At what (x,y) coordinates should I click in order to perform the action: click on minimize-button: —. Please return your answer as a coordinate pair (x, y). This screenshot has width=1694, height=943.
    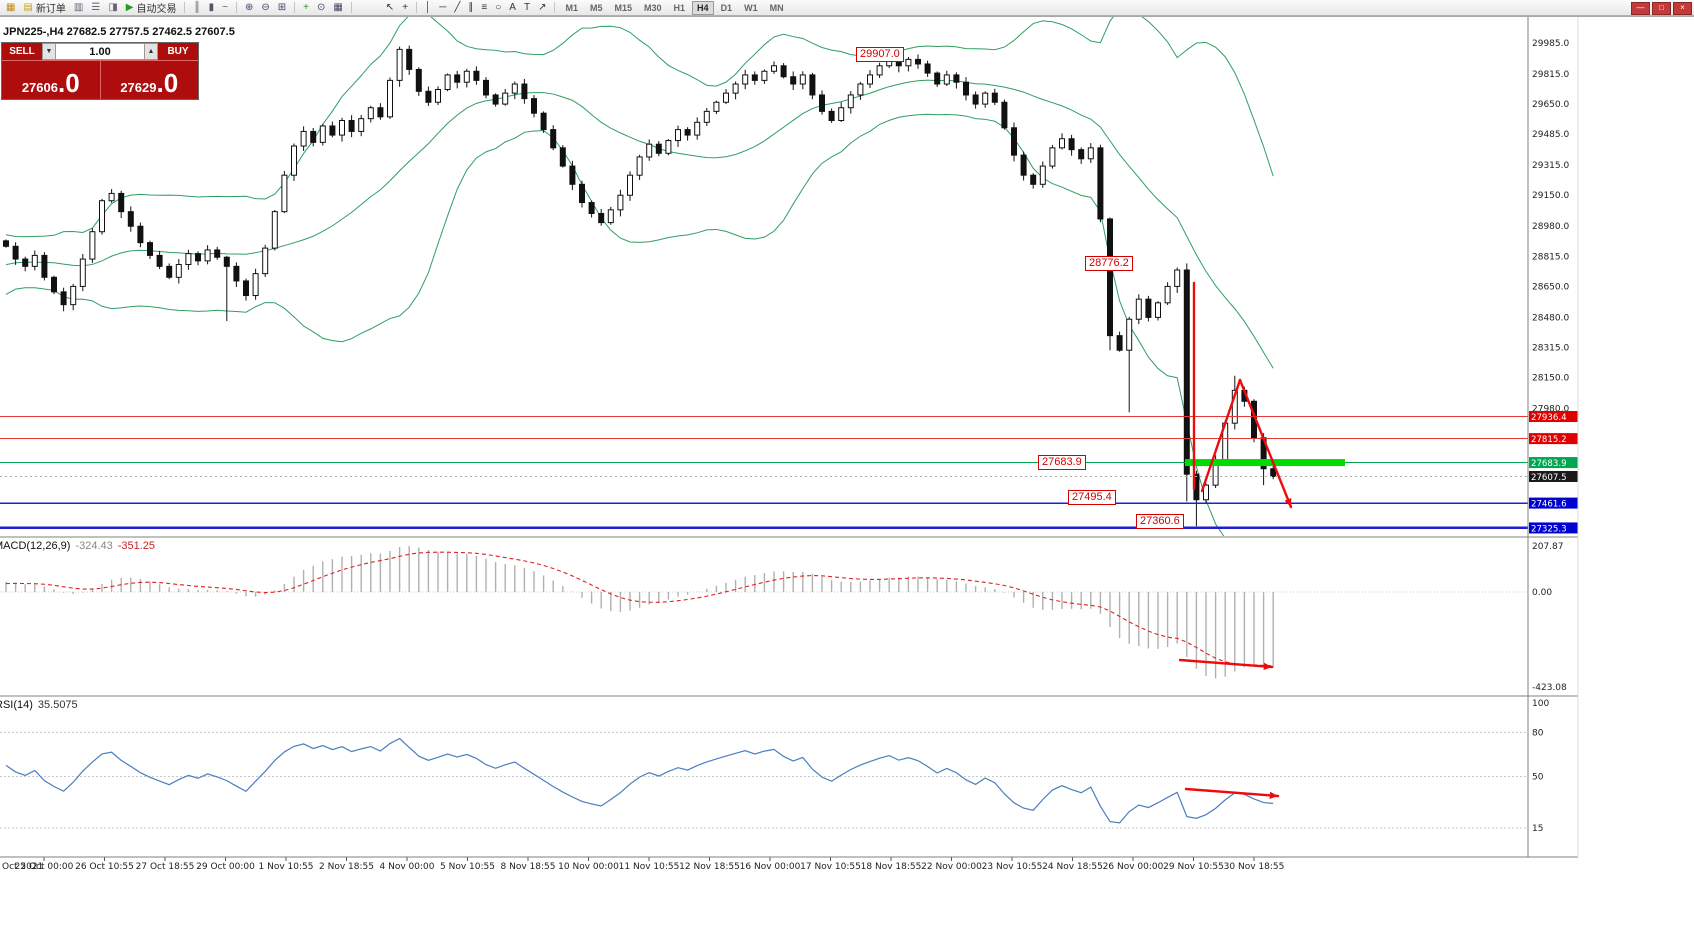
    Looking at the image, I should click on (1640, 8).